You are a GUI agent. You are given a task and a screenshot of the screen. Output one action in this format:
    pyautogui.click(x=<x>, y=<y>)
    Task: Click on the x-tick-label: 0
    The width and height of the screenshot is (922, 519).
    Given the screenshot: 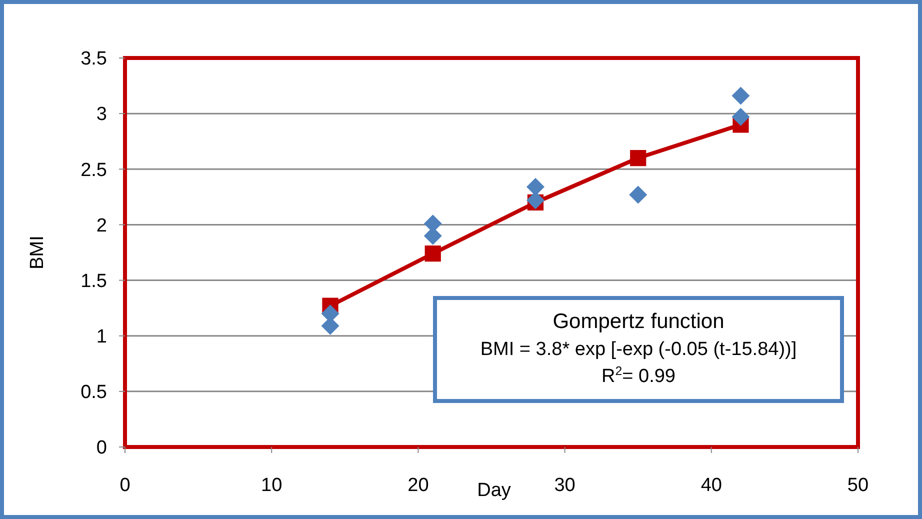 What is the action you would take?
    pyautogui.click(x=125, y=485)
    